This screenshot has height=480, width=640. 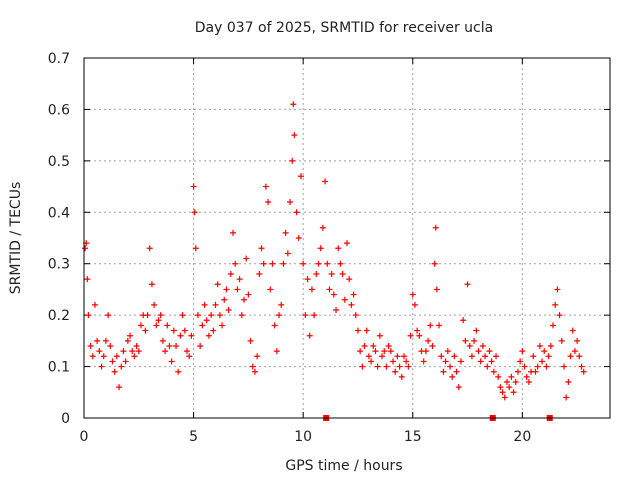 I want to click on y-tick-label: 0.5, so click(x=59, y=162).